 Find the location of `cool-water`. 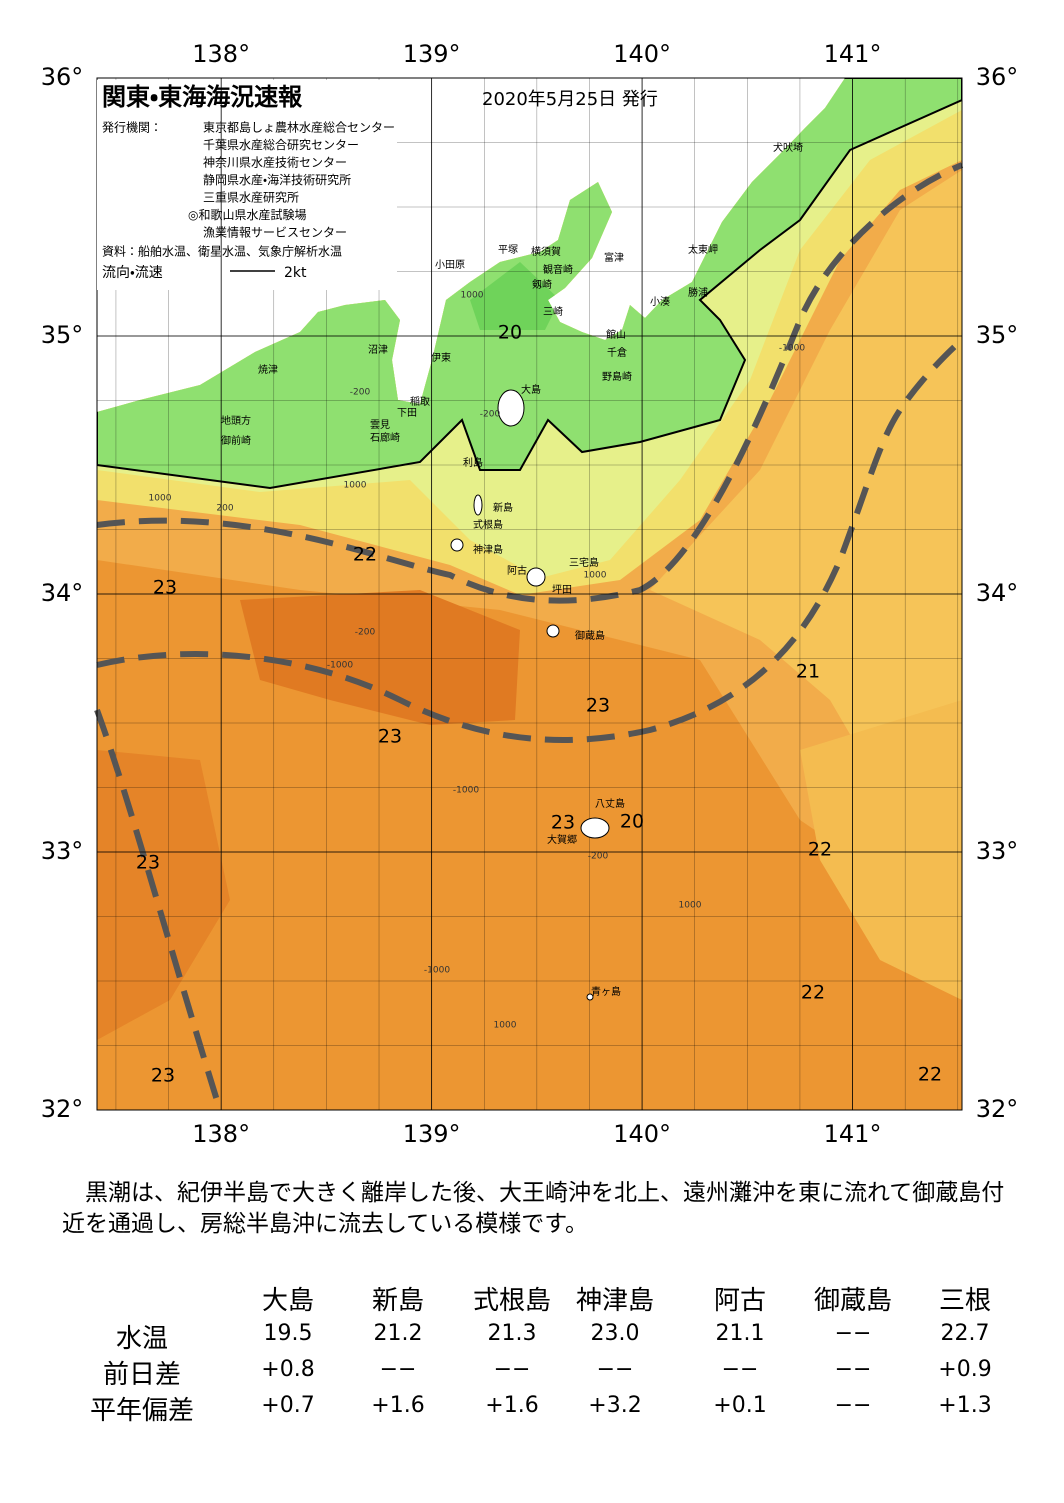

cool-water is located at coordinates (806, 495).